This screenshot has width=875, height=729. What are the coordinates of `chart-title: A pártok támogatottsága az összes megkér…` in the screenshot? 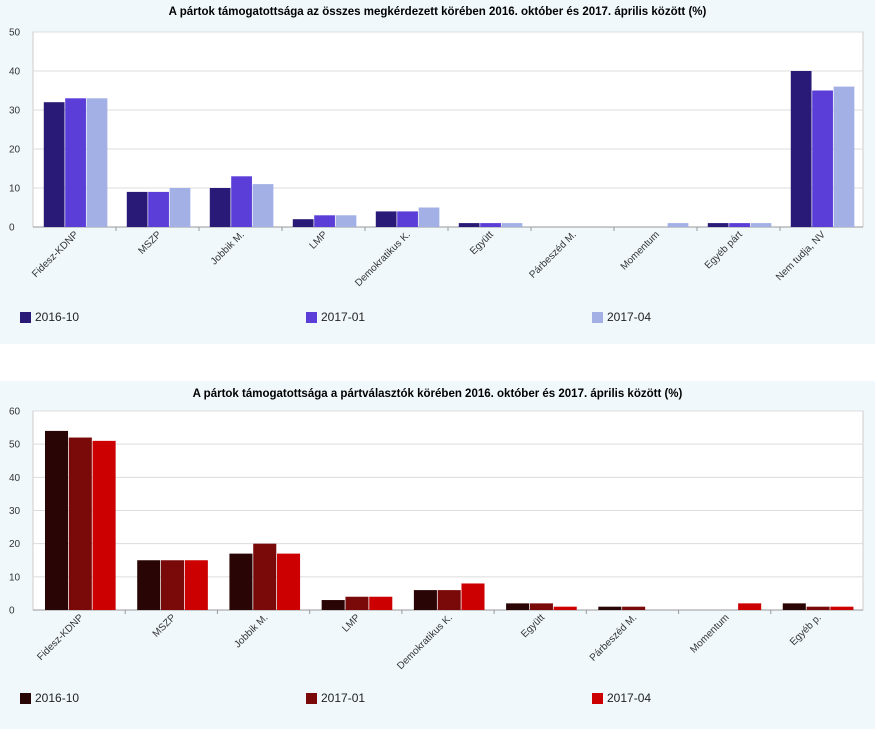 It's located at (437, 12).